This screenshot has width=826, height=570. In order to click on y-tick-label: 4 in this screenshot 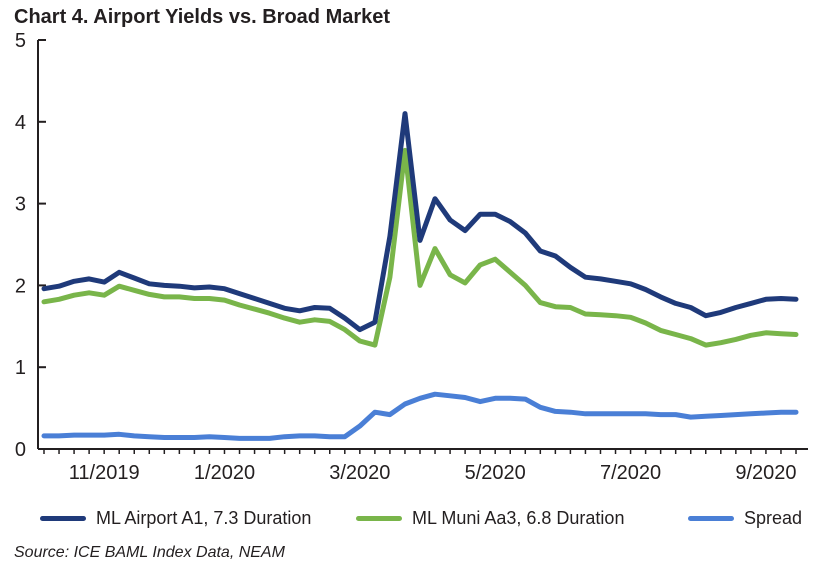, I will do `click(20, 123)`.